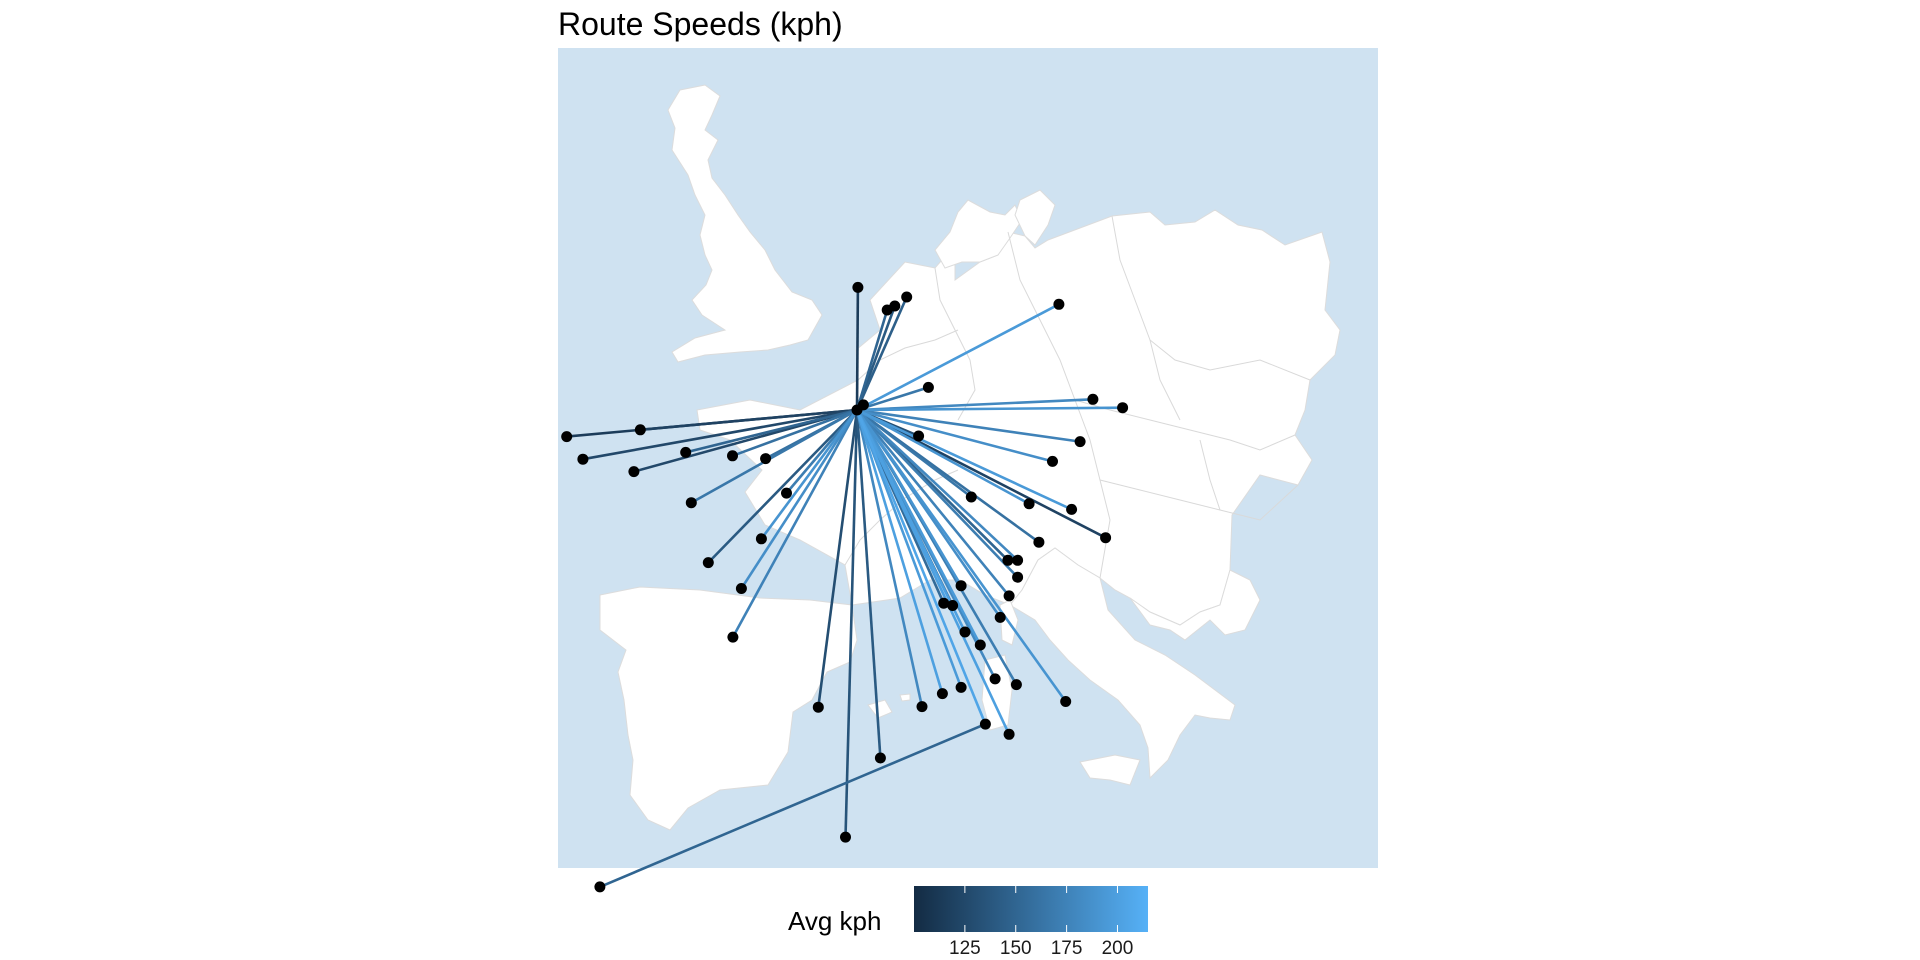  What do you see at coordinates (834, 921) in the screenshot?
I see `legend-title: Avg kph` at bounding box center [834, 921].